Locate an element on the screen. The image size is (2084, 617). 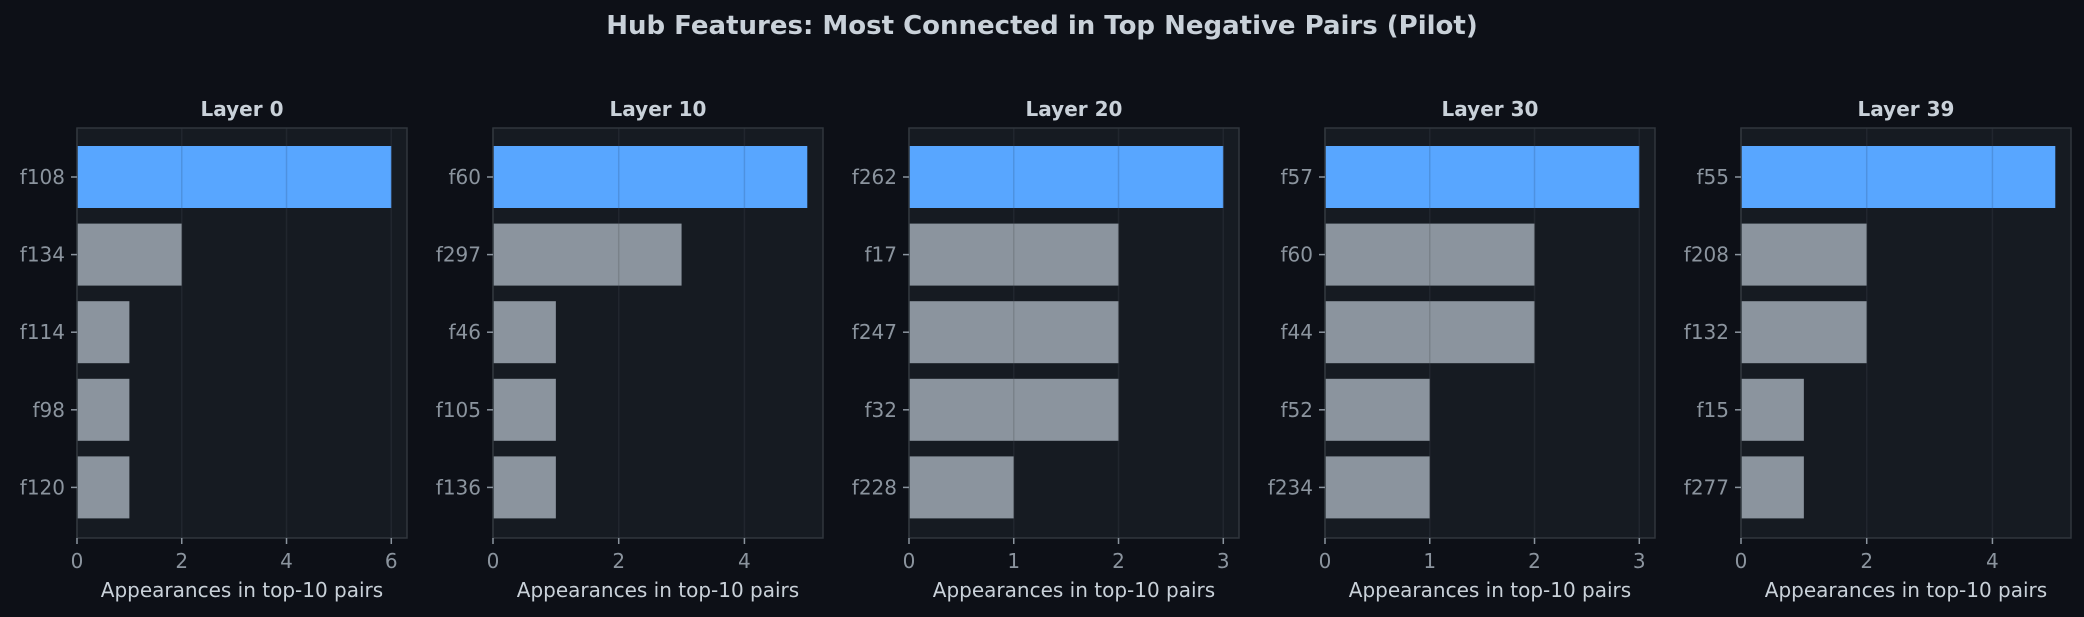
y-tick-label: f136 is located at coordinates (458, 487).